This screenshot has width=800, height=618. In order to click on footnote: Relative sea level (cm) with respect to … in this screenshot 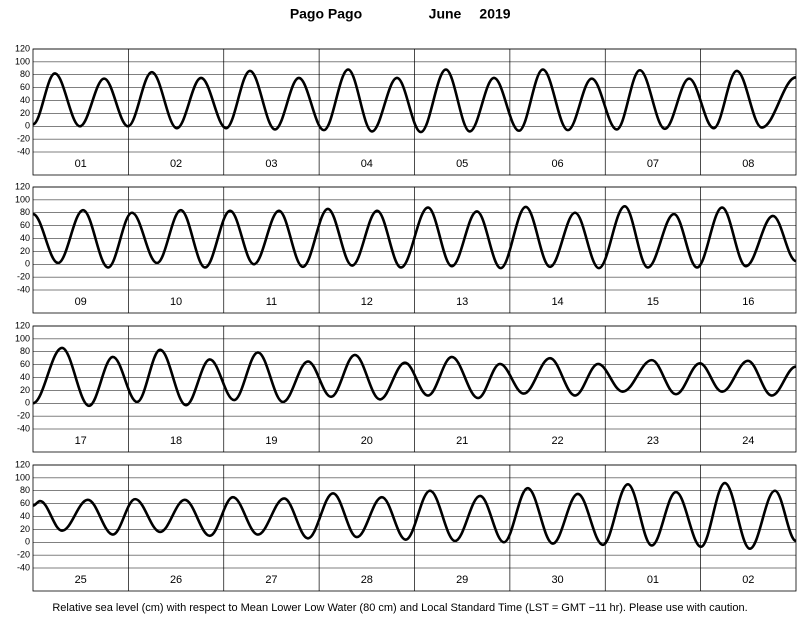, I will do `click(399, 608)`.